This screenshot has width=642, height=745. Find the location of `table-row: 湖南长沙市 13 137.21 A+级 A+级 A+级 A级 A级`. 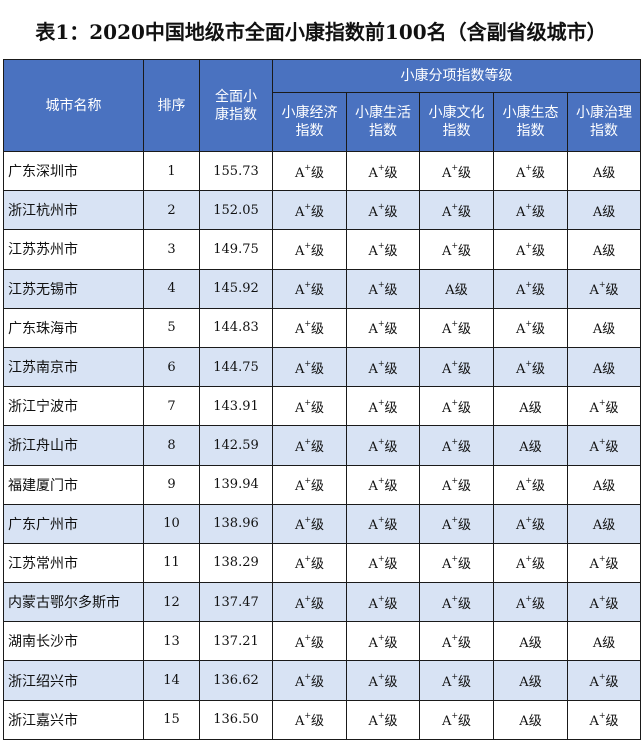

table-row: 湖南长沙市 13 137.21 A+级 A+级 A+级 A级 A级 is located at coordinates (322, 641).